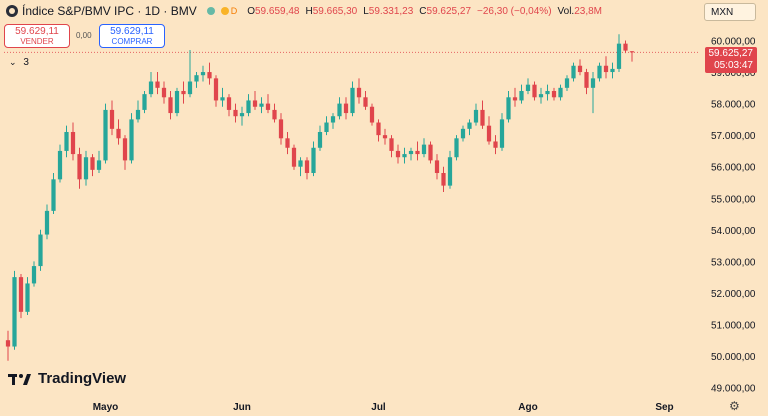 This screenshot has height=416, width=768. What do you see at coordinates (733, 357) in the screenshot?
I see `y-tick-label: 50.000,00` at bounding box center [733, 357].